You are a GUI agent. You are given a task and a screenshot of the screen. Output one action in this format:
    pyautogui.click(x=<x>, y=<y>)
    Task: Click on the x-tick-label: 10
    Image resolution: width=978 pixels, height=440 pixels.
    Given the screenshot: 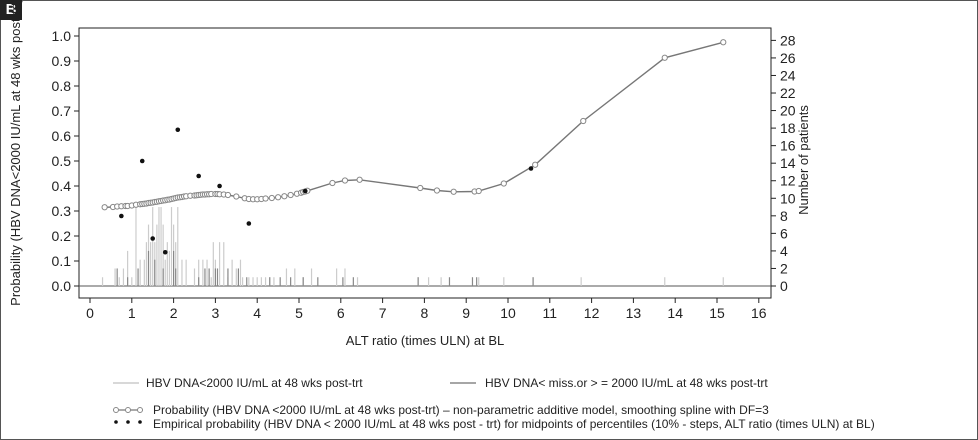 What is the action you would take?
    pyautogui.click(x=508, y=313)
    